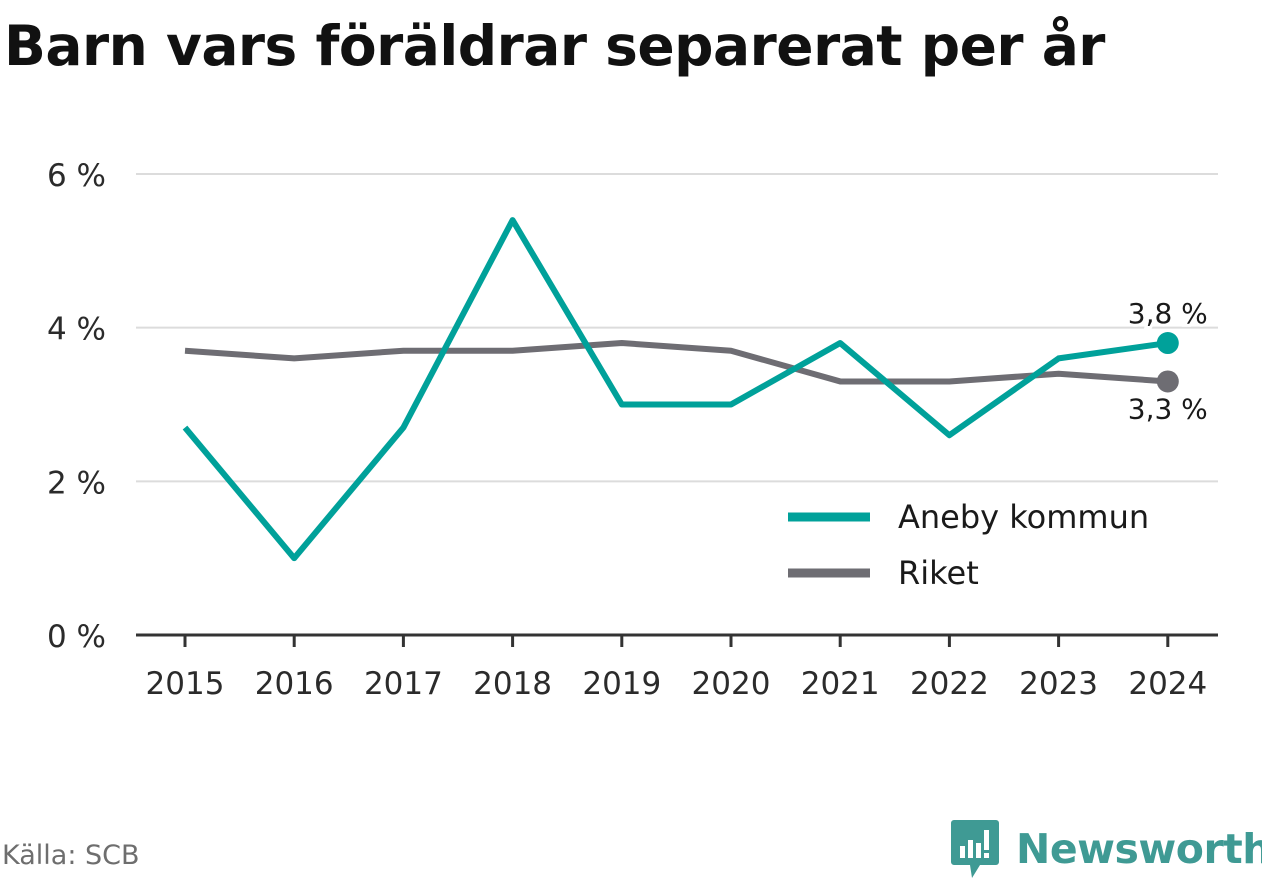  What do you see at coordinates (840, 684) in the screenshot?
I see `x-tick-label: 2021` at bounding box center [840, 684].